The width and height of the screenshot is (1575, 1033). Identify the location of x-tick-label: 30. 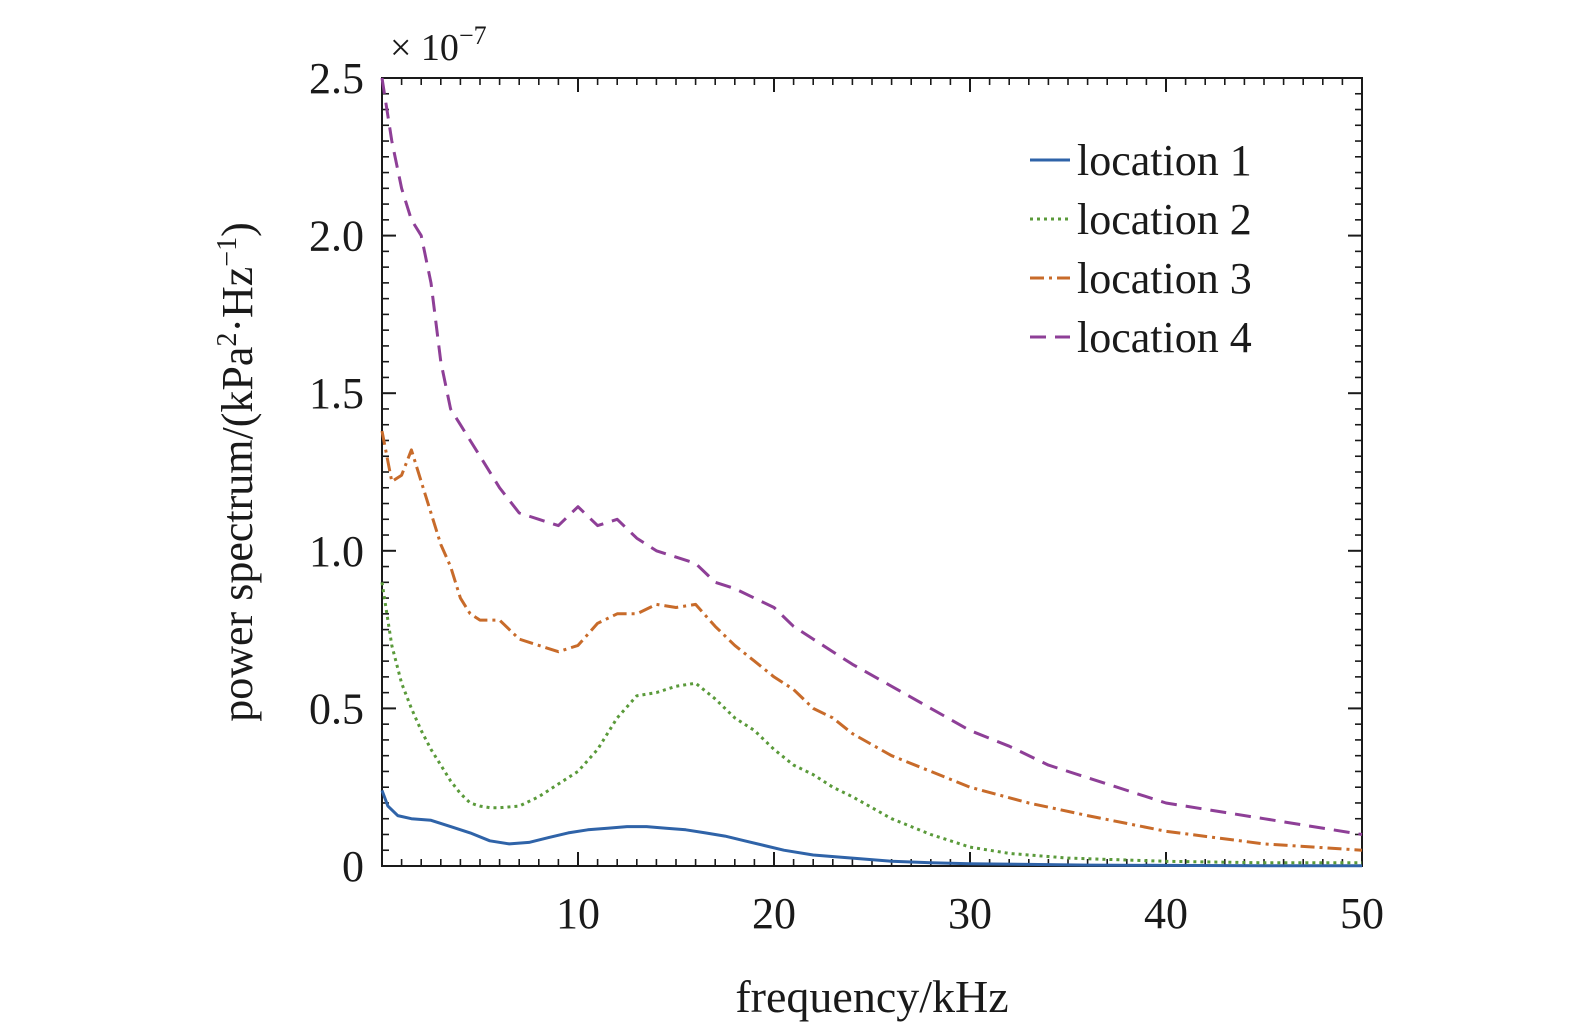
(970, 913).